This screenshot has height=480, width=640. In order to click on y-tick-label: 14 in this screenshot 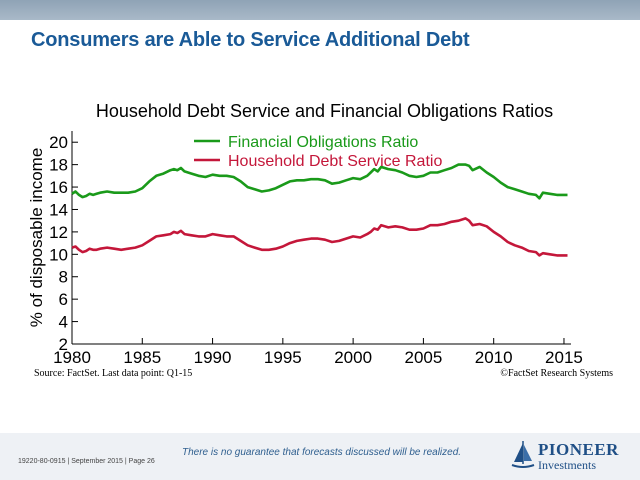, I will do `click(58, 209)`.